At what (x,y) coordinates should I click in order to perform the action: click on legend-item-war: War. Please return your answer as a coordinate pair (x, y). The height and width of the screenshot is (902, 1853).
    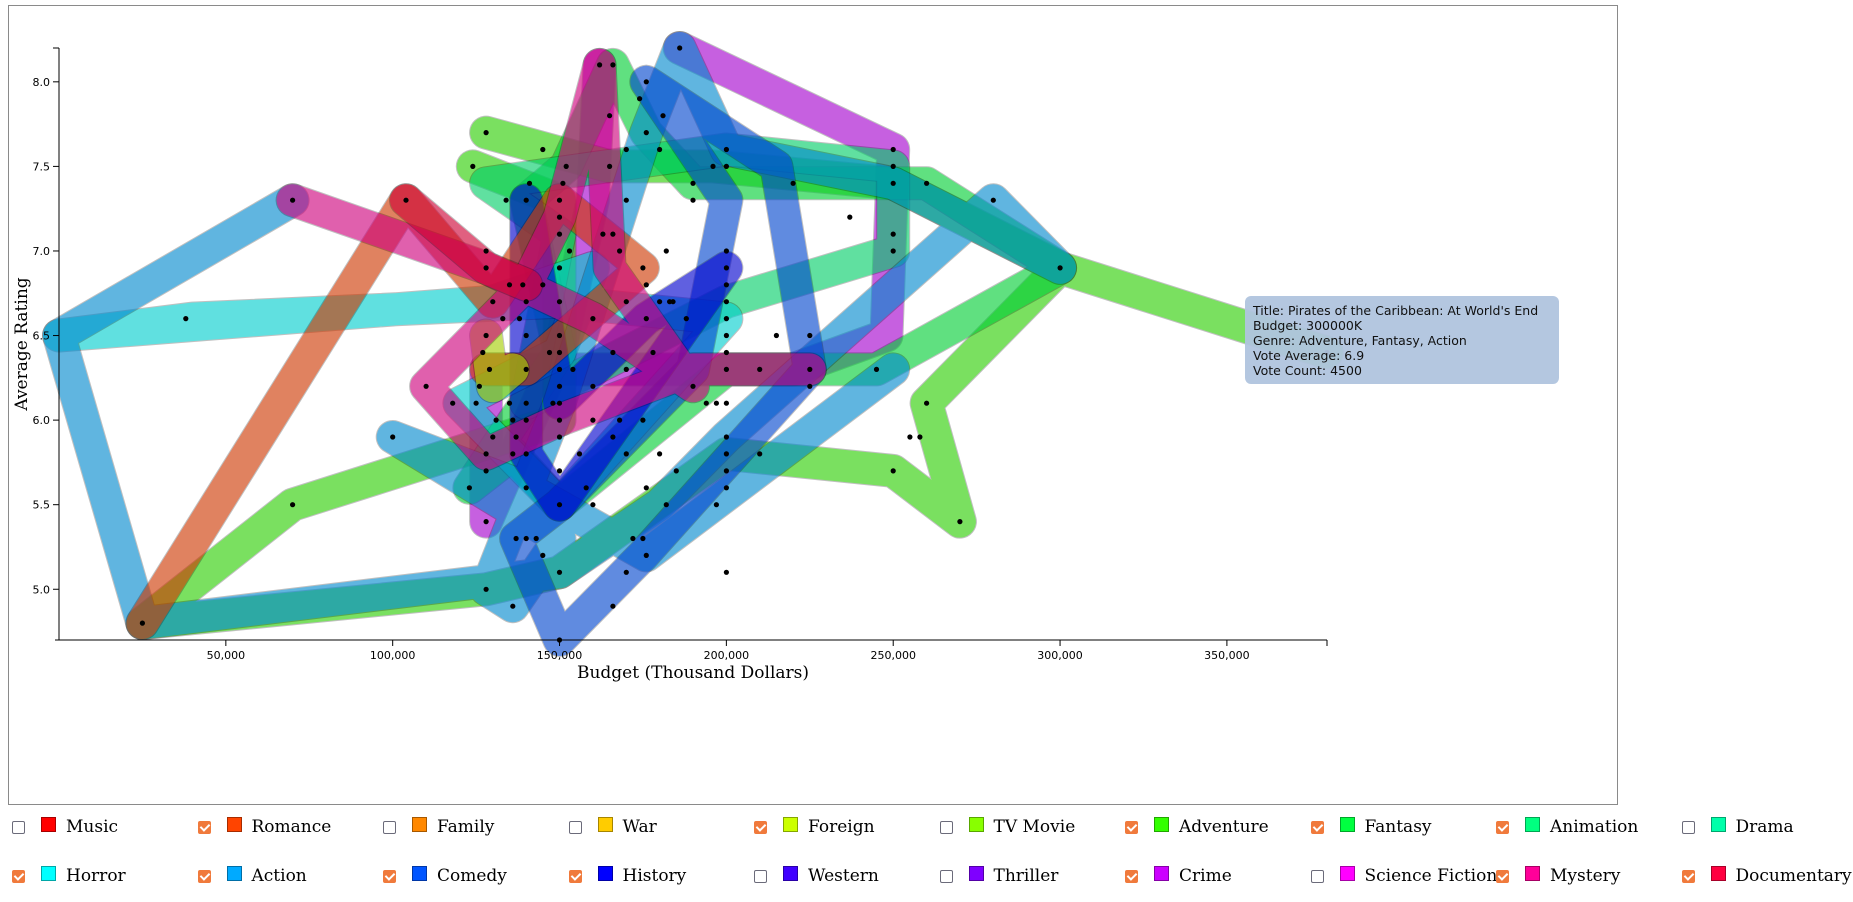
    Looking at the image, I should click on (612, 827).